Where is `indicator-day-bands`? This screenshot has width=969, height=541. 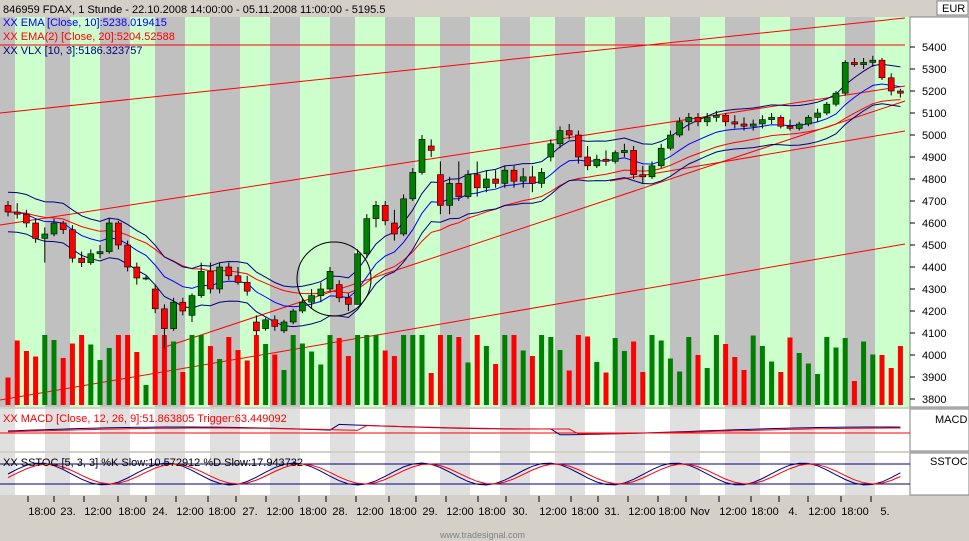
indicator-day-bands is located at coordinates (437, 452).